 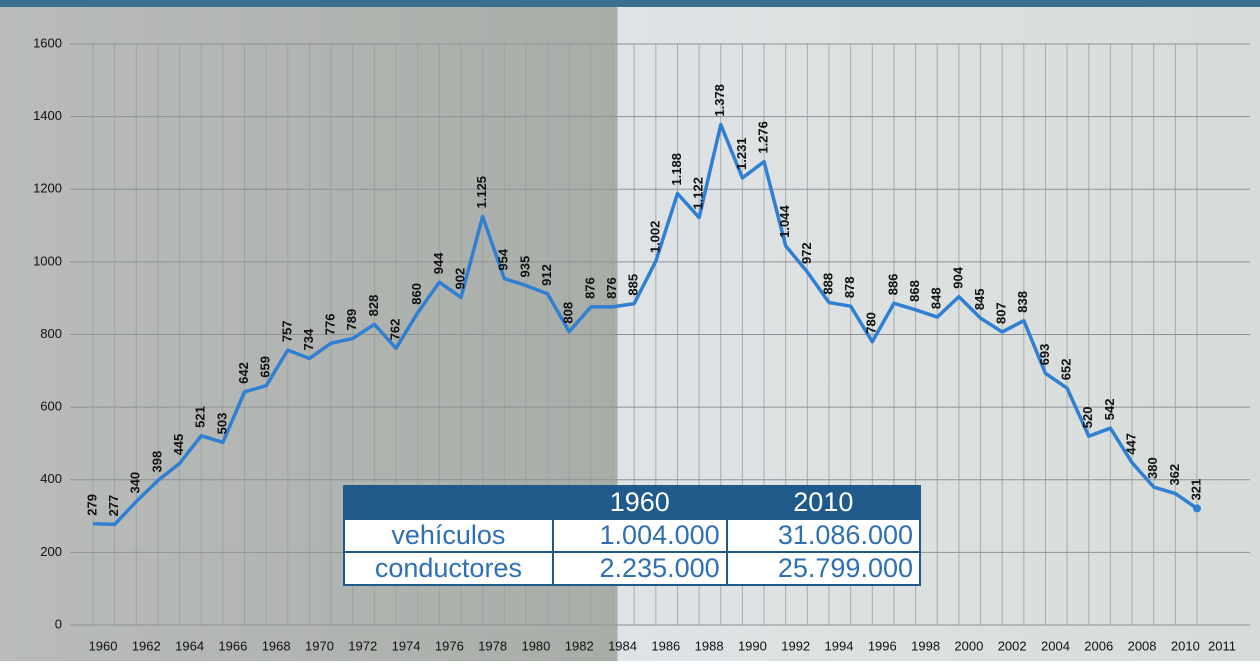 I want to click on value-label: 886, so click(x=892, y=285).